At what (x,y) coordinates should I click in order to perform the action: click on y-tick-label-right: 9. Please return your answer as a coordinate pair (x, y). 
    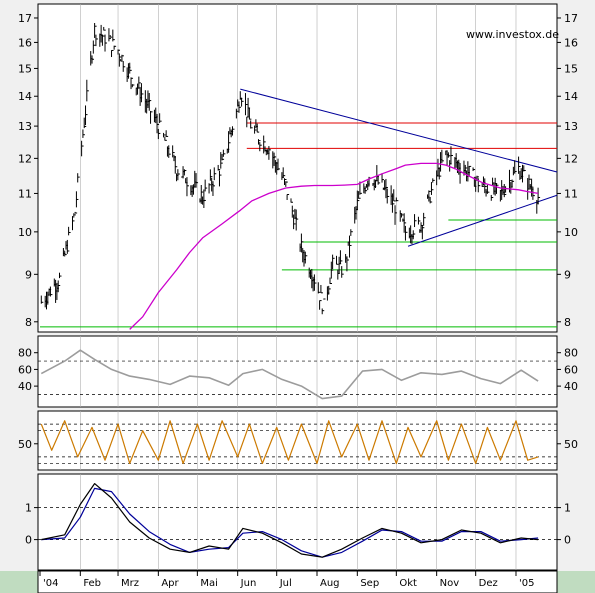
    Looking at the image, I should click on (567, 274).